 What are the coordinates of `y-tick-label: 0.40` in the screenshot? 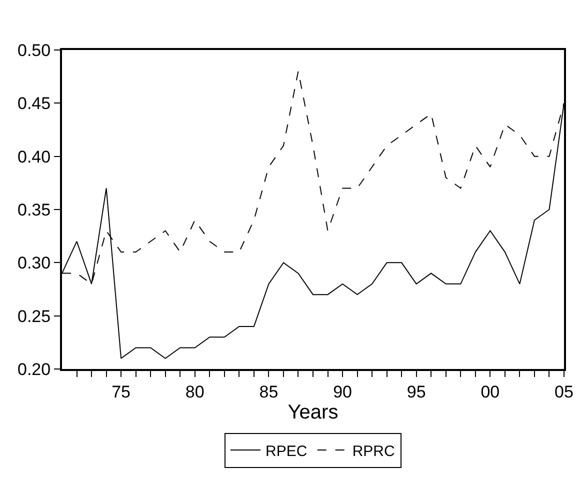 It's located at (34, 156).